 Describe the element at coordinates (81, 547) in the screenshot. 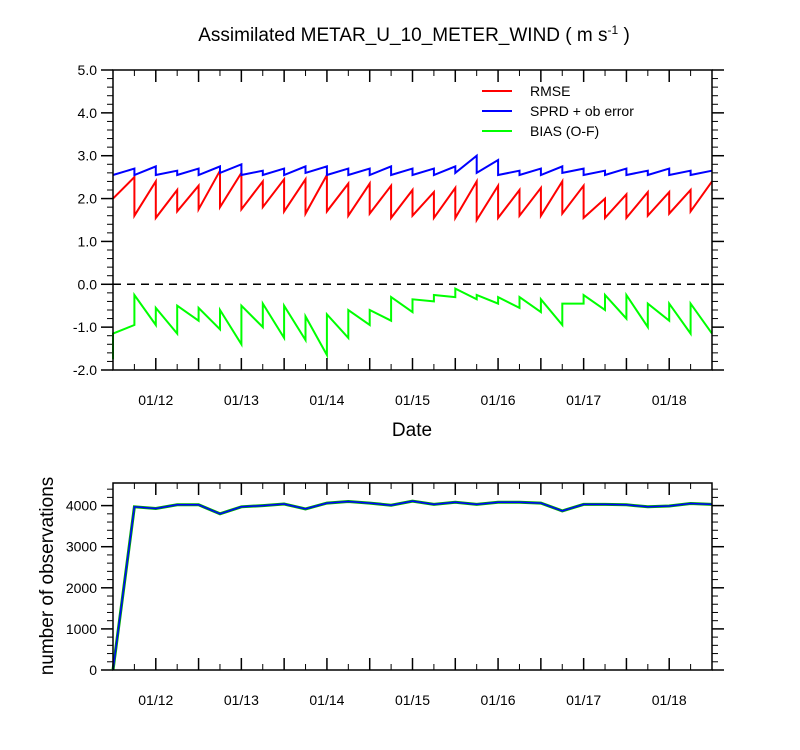

I see `y-tick-label: 3000` at that location.